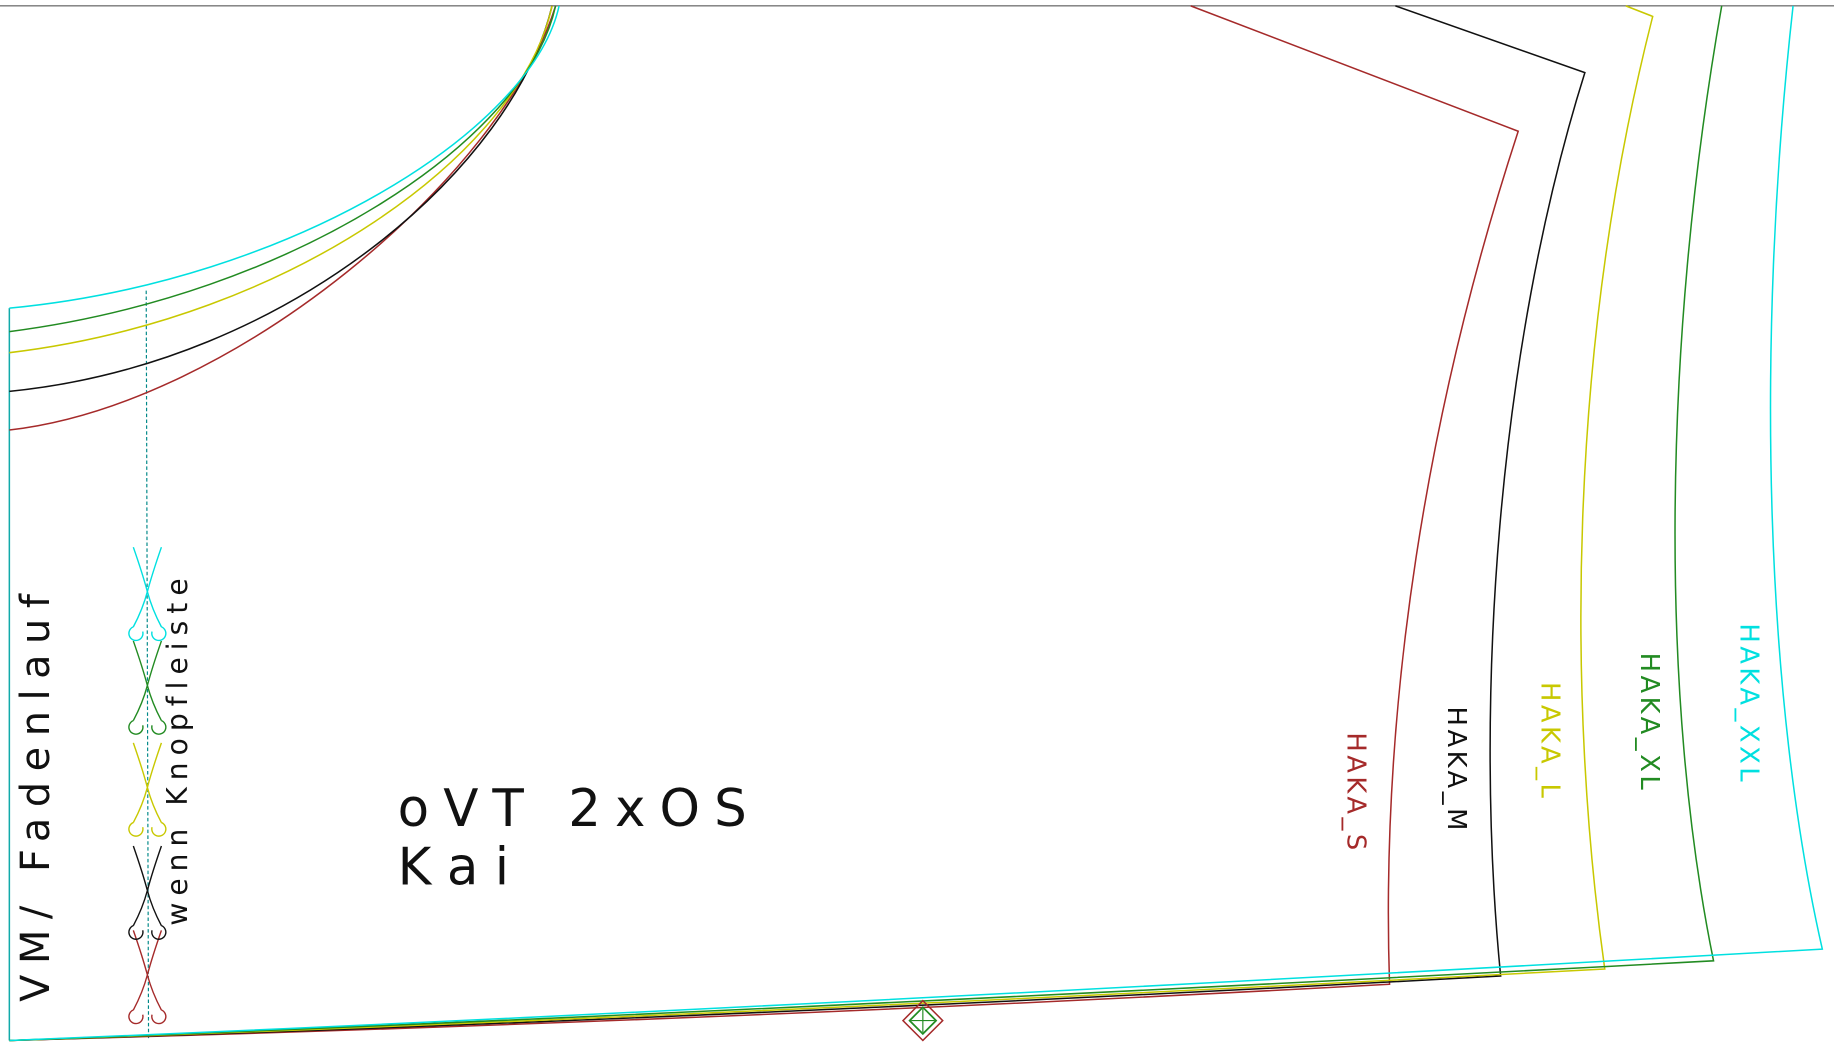 This screenshot has width=1834, height=1044. What do you see at coordinates (36, 793) in the screenshot?
I see `grainline-label: VM/ Fadenlauf` at bounding box center [36, 793].